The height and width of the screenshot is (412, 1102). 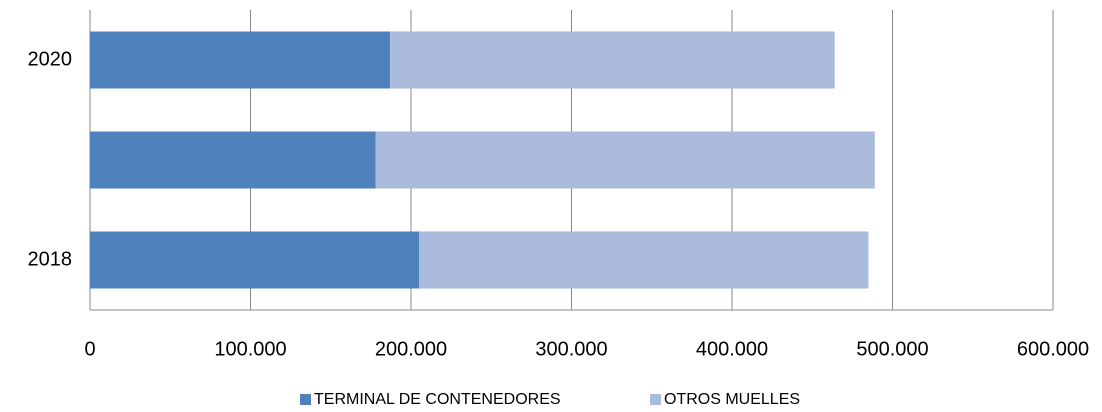 What do you see at coordinates (571, 349) in the screenshot?
I see `x-tick-label: 300.000` at bounding box center [571, 349].